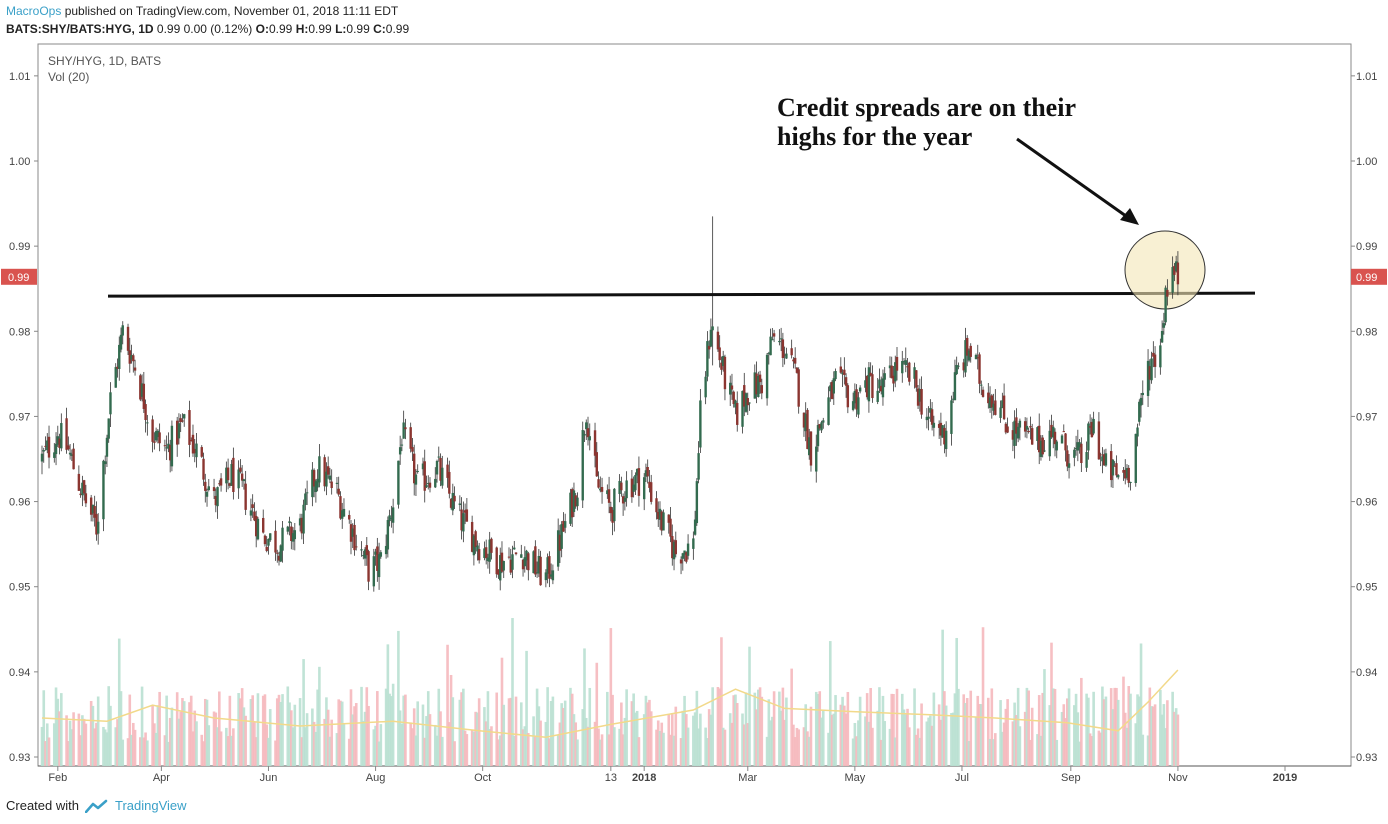  What do you see at coordinates (1366, 247) in the screenshot?
I see `y-tick-label-right: 0.99` at bounding box center [1366, 247].